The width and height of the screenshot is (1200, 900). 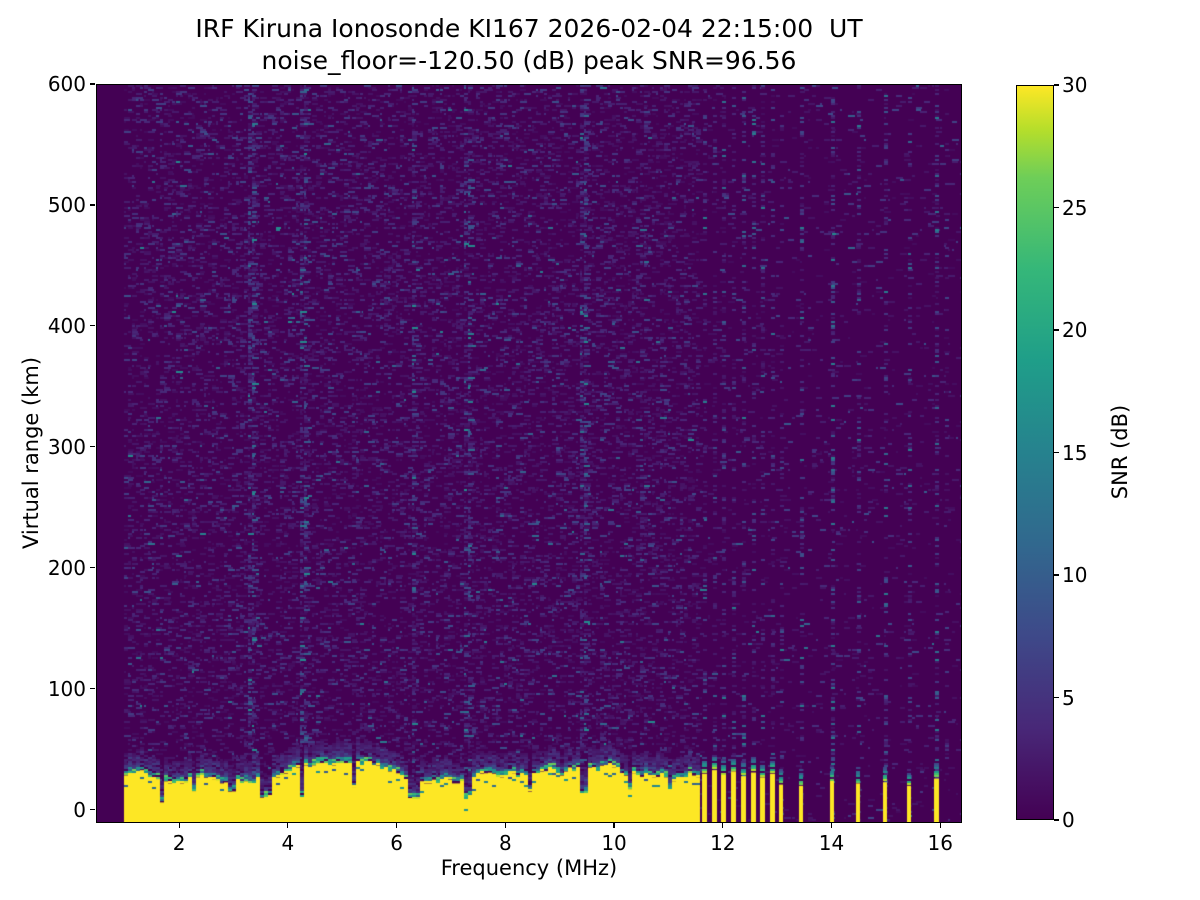 I want to click on x-tick-label: 14, so click(x=831, y=843).